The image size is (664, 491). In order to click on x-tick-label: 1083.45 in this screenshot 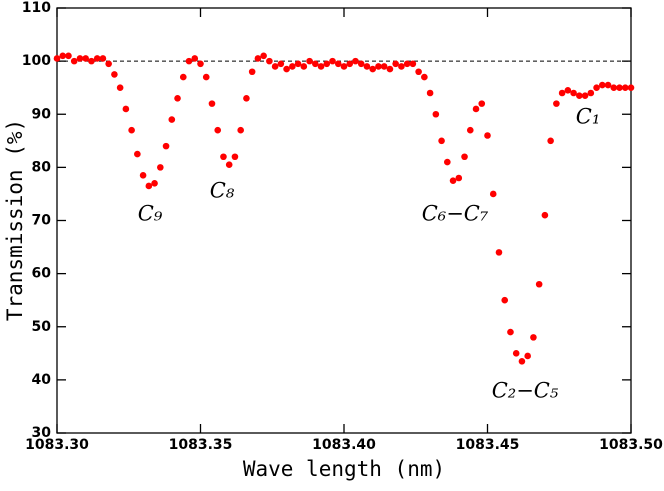, I will do `click(488, 445)`.